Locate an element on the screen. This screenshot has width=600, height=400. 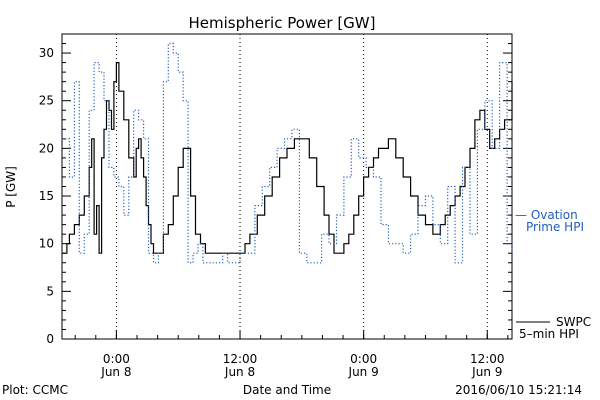
x-axis-label: Date and Time is located at coordinates (287, 390).